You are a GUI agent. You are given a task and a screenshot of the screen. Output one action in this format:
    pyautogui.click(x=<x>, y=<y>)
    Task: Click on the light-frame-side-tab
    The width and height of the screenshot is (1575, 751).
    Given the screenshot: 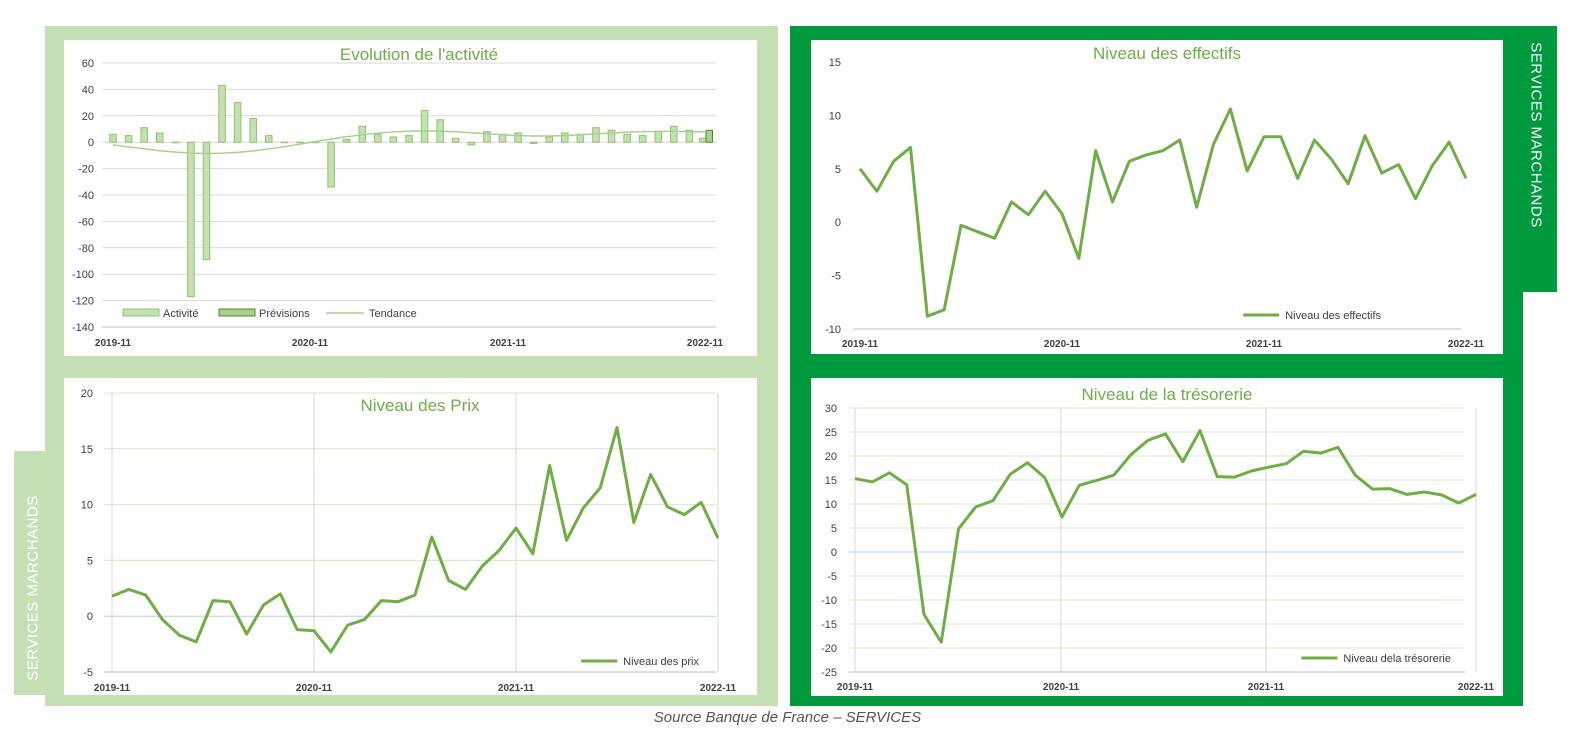 What is the action you would take?
    pyautogui.click(x=34, y=573)
    